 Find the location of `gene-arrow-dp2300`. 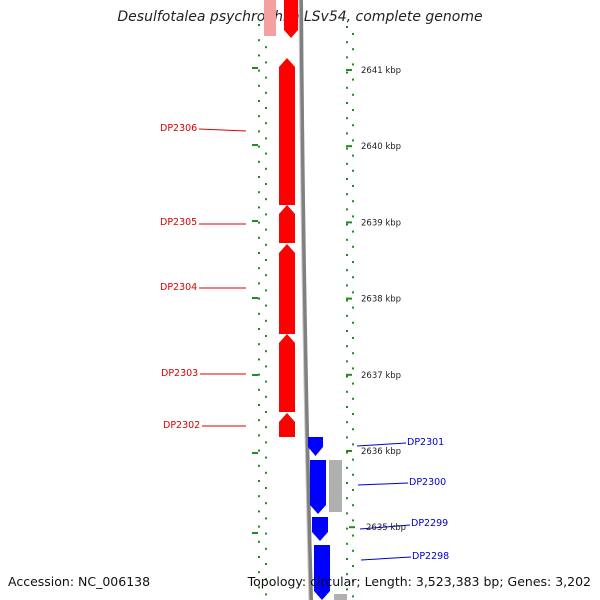

gene-arrow-dp2300 is located at coordinates (318, 487).